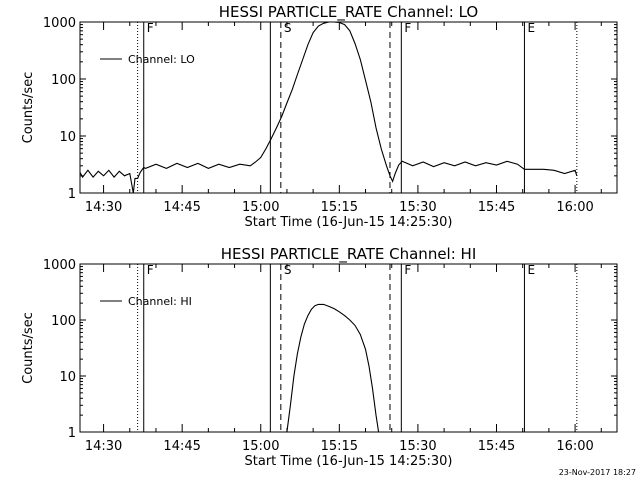  What do you see at coordinates (348, 12) in the screenshot?
I see `chart-title: HESSI PARTICLE_RATE Channel: LO` at bounding box center [348, 12].